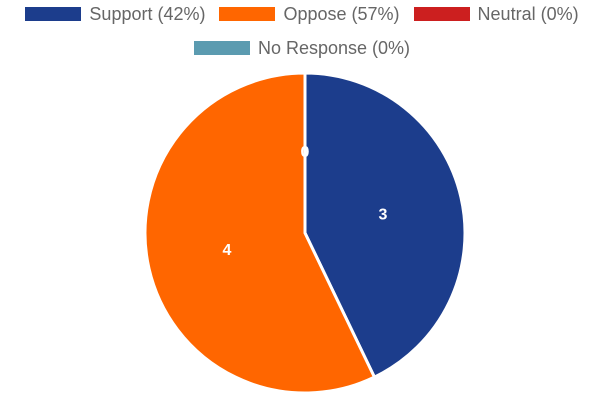 The height and width of the screenshot is (393, 604). I want to click on legend-label-neutral: Neutral (0%), so click(528, 13).